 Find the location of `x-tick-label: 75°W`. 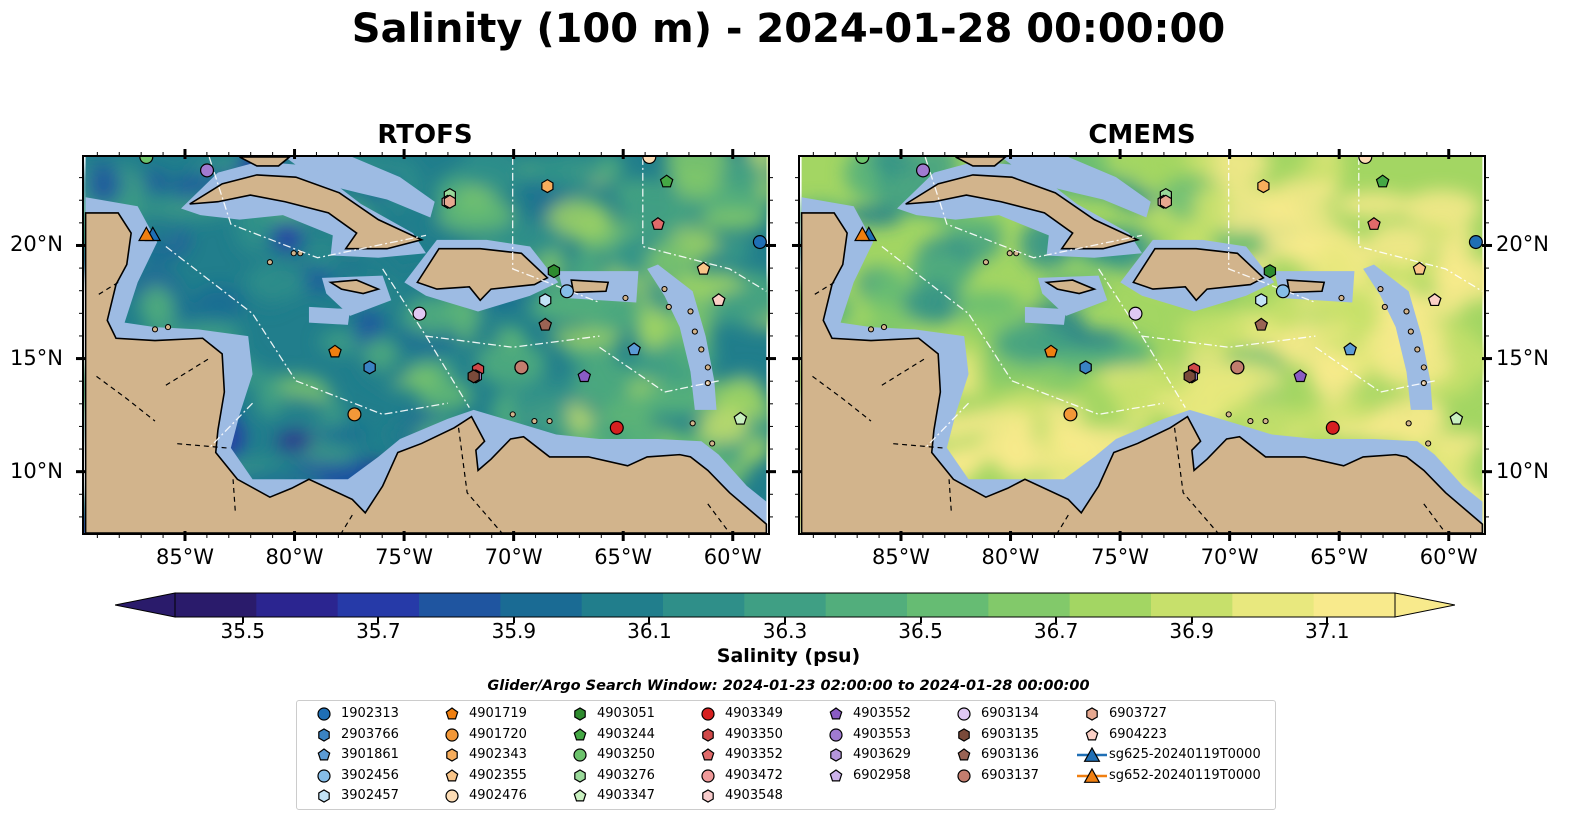

x-tick-label: 75°W is located at coordinates (1120, 557).